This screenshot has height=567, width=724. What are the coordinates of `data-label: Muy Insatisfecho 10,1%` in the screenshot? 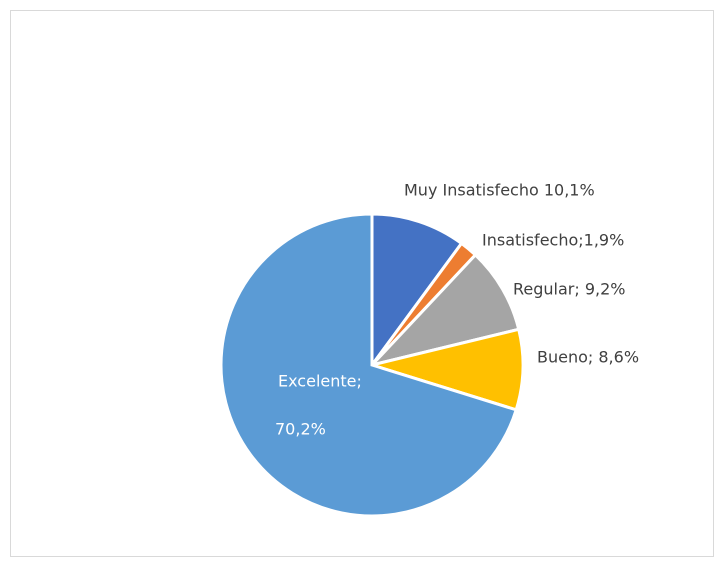 It's located at (499, 190).